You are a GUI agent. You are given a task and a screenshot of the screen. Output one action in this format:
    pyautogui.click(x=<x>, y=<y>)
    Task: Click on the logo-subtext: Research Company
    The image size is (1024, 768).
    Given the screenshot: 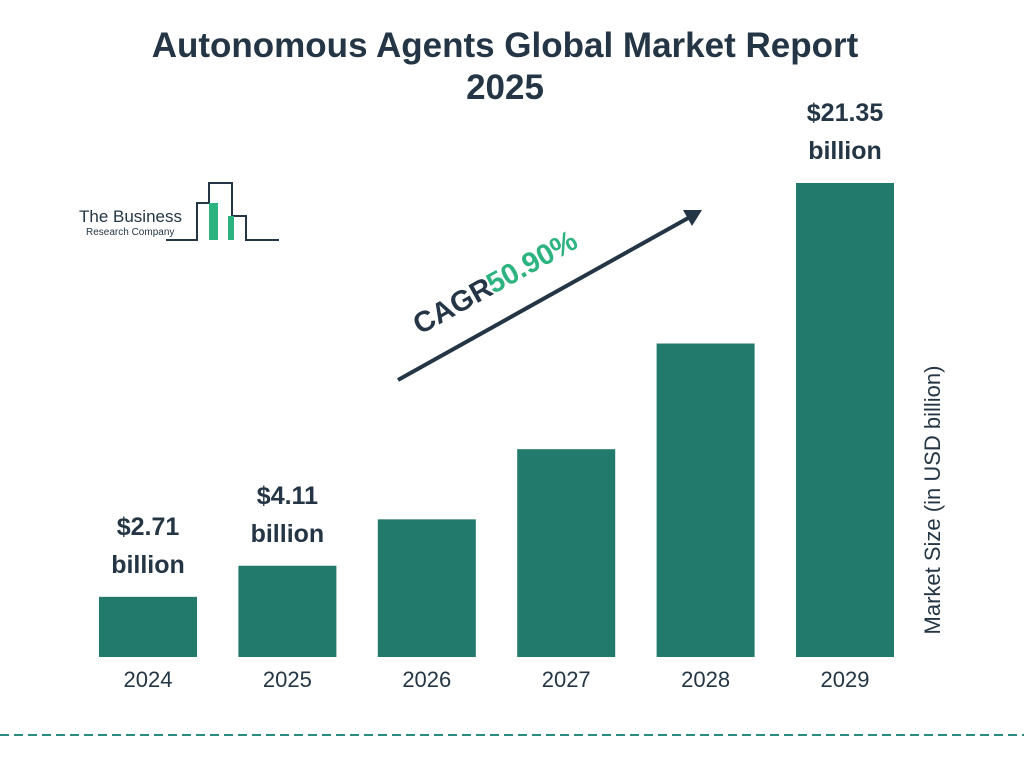 What is the action you would take?
    pyautogui.click(x=130, y=232)
    